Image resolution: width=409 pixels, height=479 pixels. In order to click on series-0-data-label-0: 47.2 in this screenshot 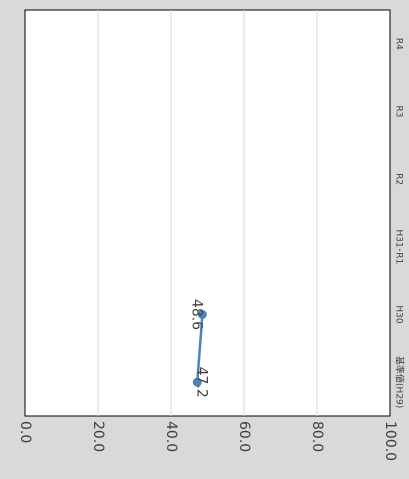, I will do `click(202, 382)`.